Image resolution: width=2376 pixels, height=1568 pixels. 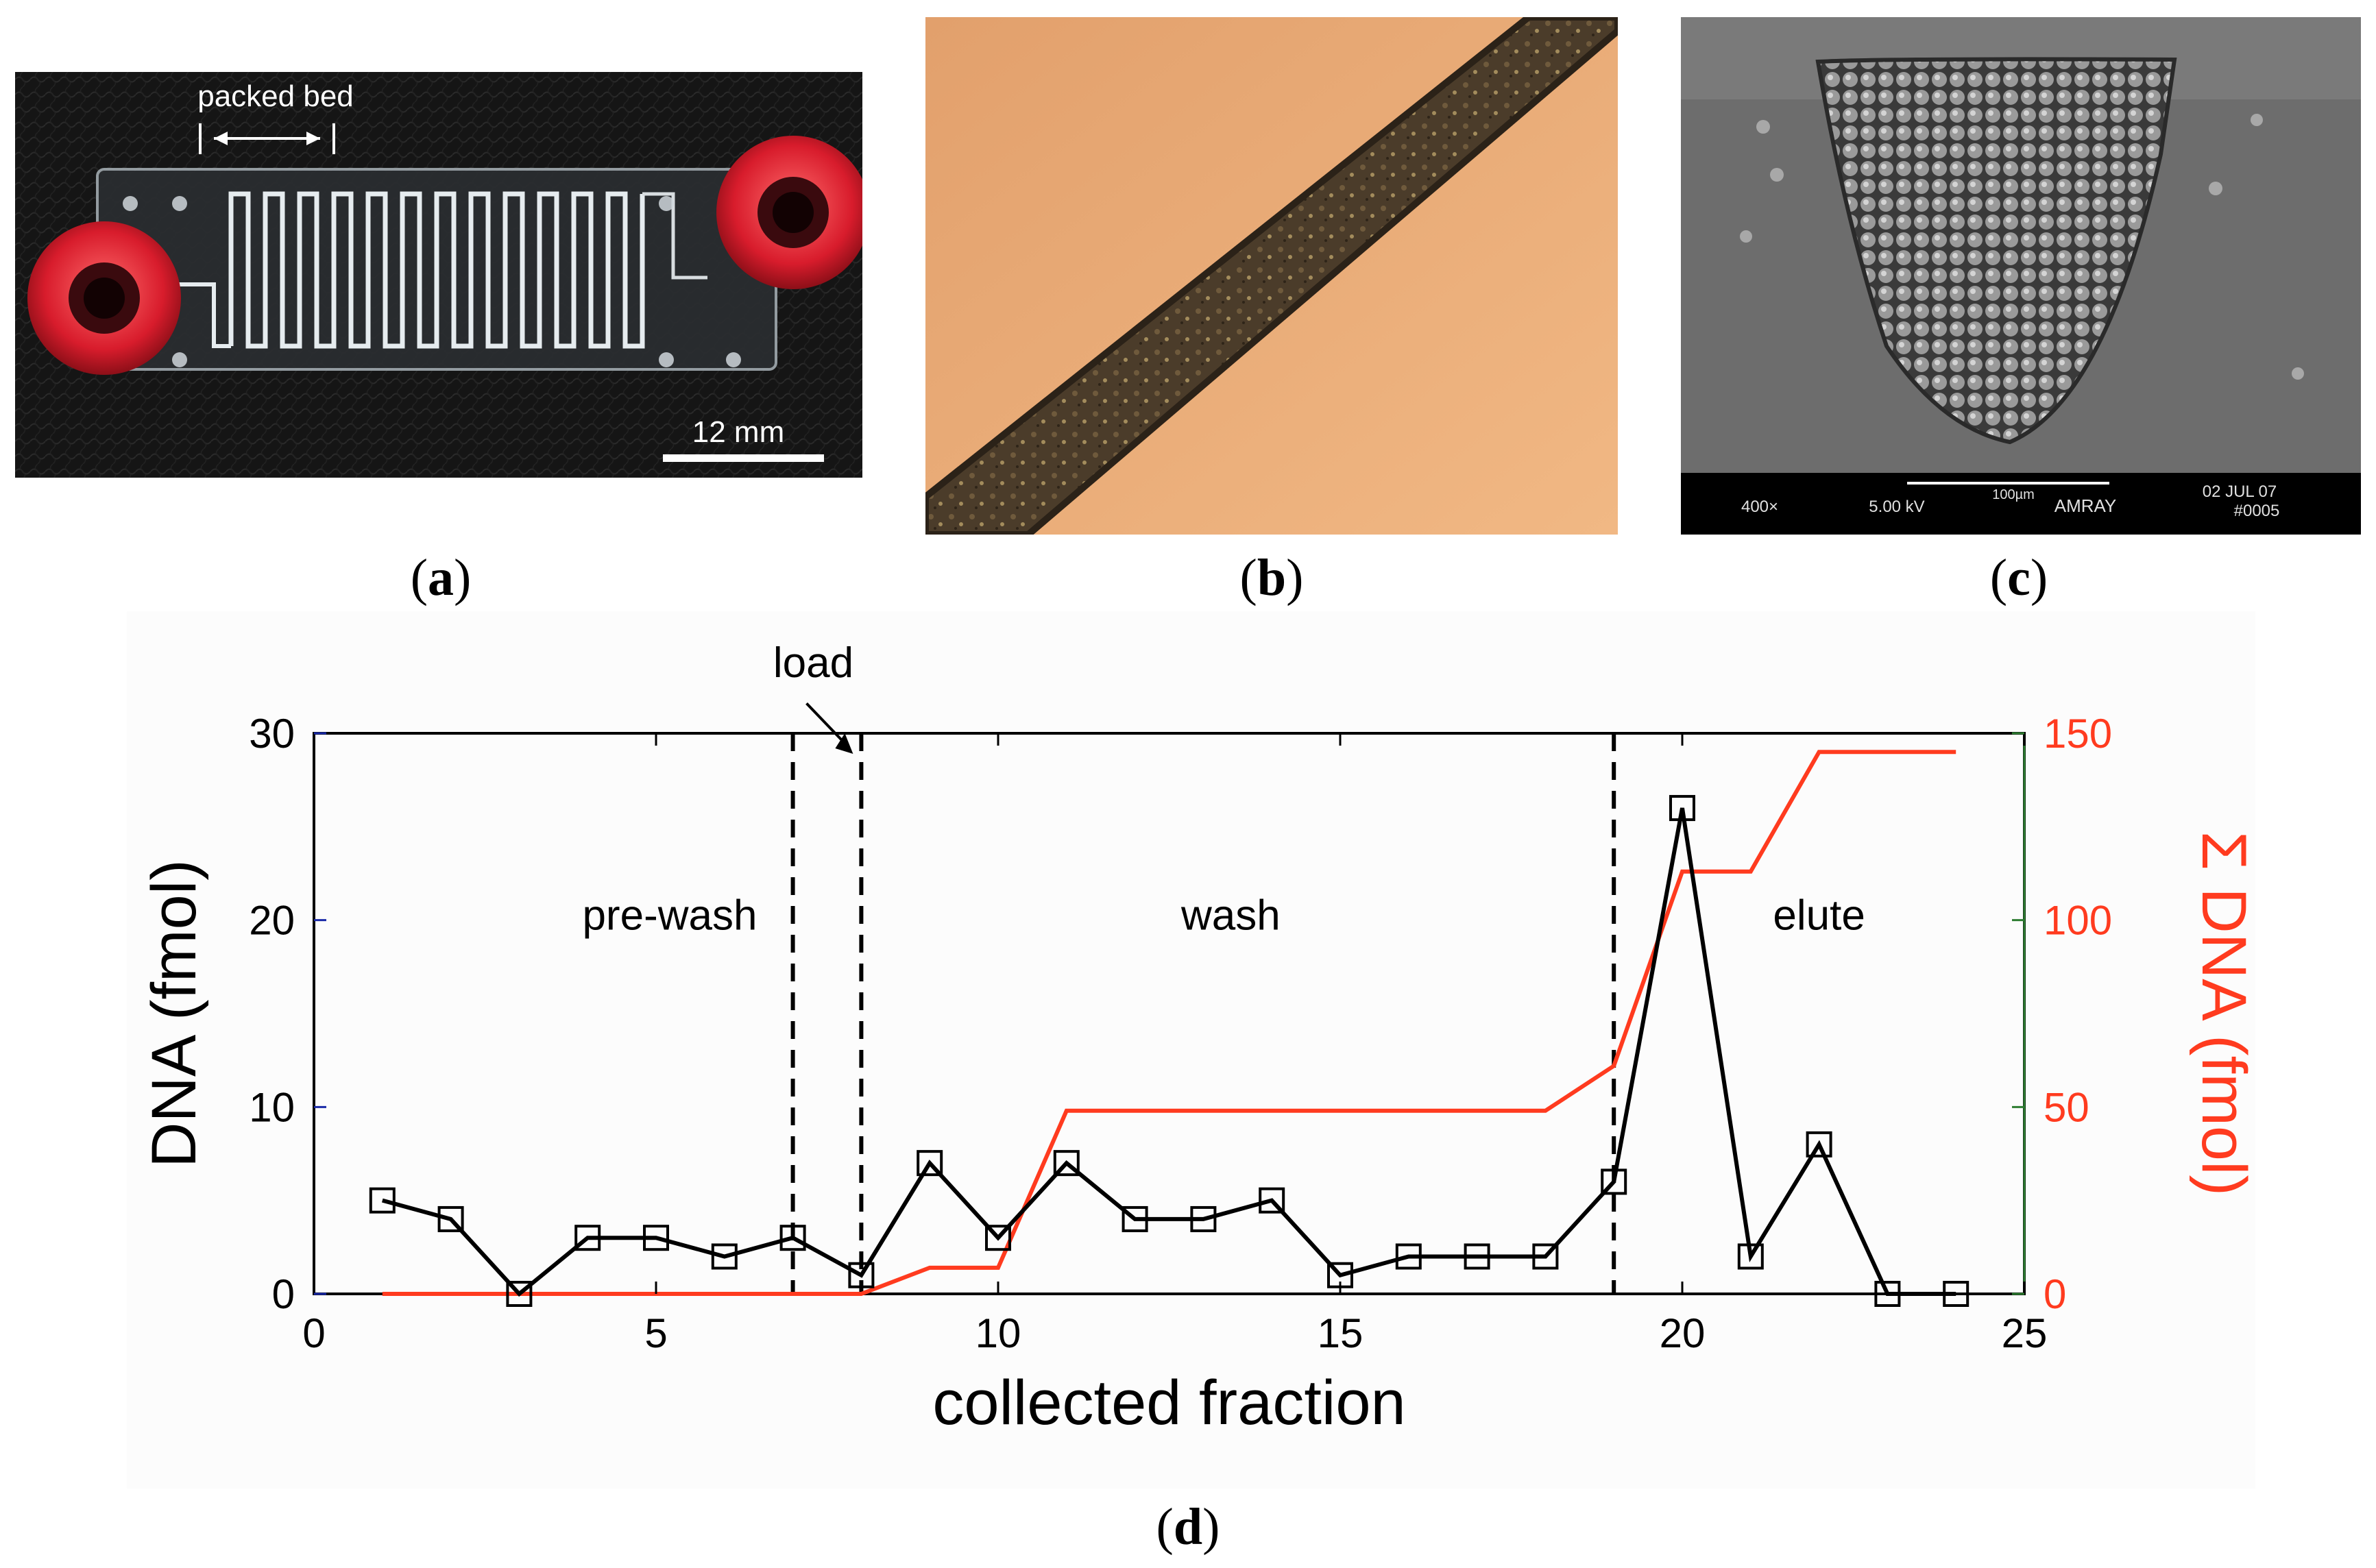 I want to click on sem-date: 02 JUL 07, so click(x=2240, y=491).